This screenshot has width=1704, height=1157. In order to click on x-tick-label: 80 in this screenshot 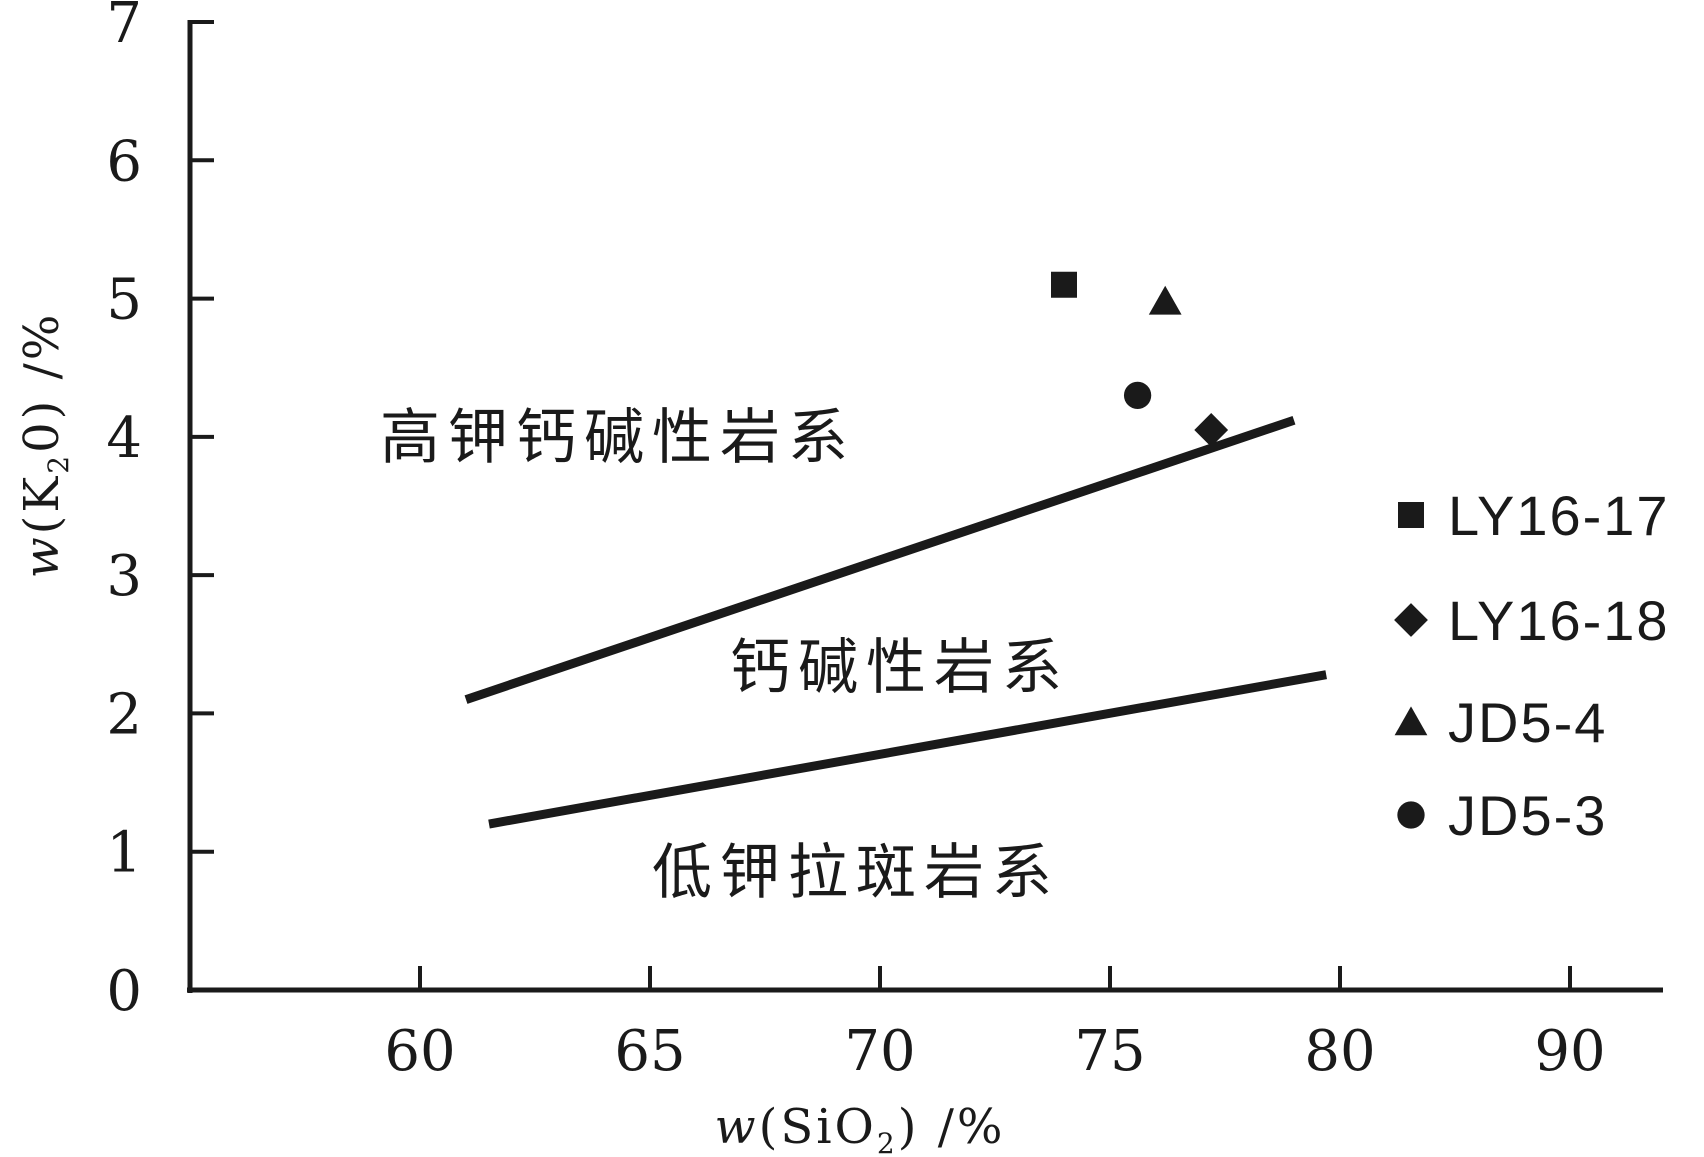, I will do `click(1339, 1051)`.